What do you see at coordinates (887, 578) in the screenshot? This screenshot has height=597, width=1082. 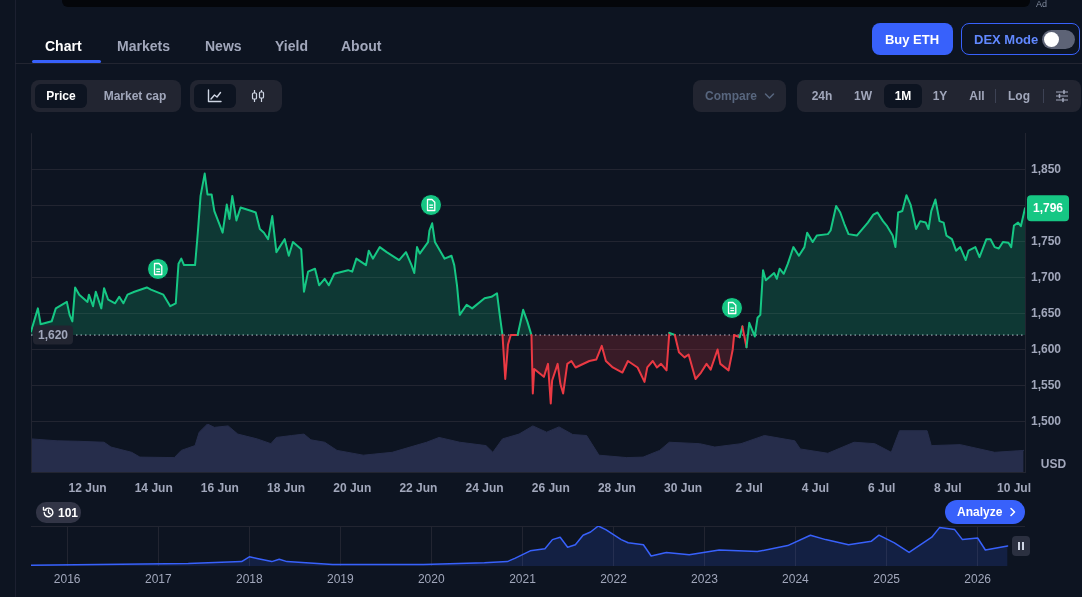 I see `x-tick-label: 2025` at bounding box center [887, 578].